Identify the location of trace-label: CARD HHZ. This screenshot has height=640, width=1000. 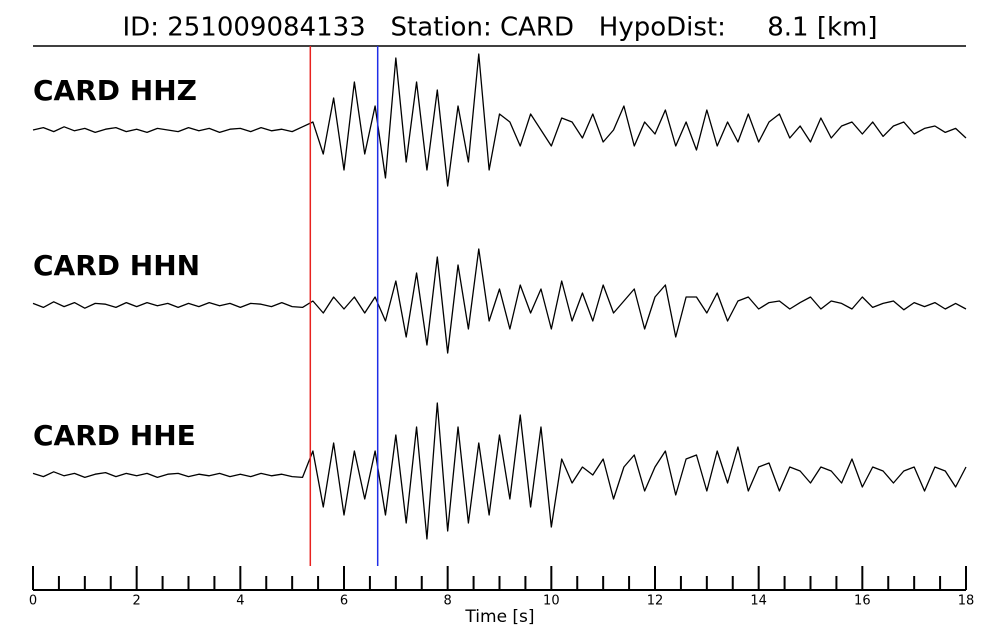
(115, 90).